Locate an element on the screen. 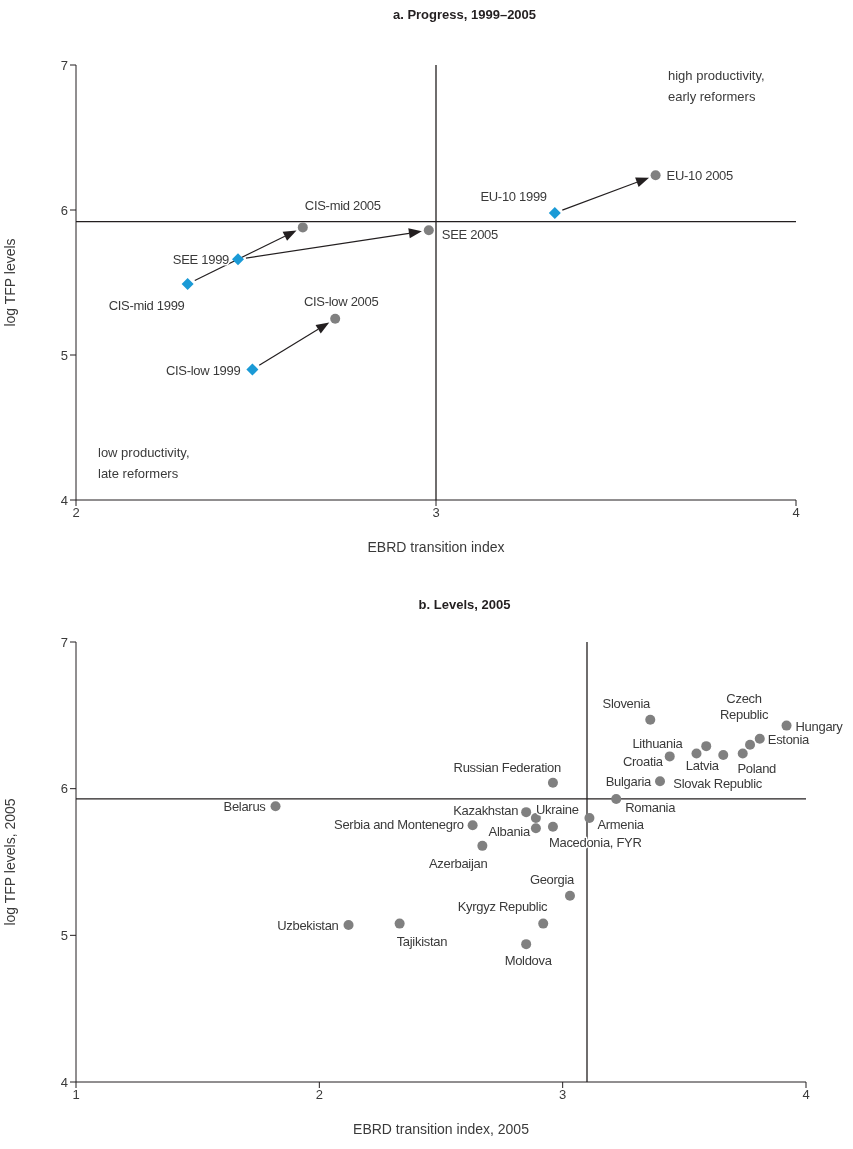  annotation: EU-10 1999 is located at coordinates (513, 196).